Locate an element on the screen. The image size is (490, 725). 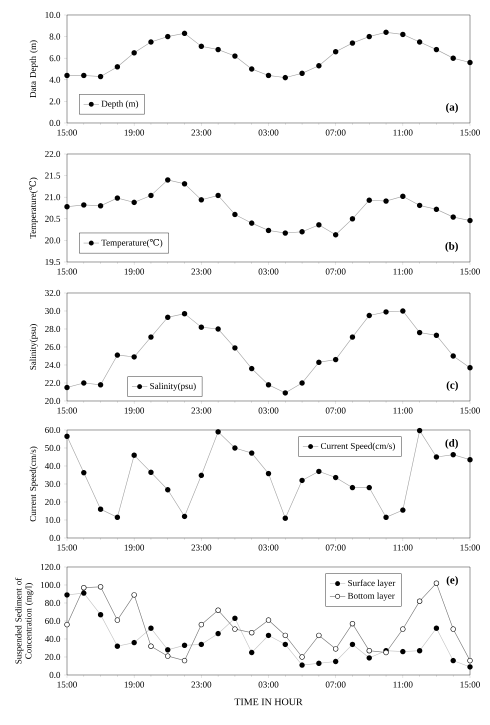
legend-label: Temperature(℃) is located at coordinates (131, 243).